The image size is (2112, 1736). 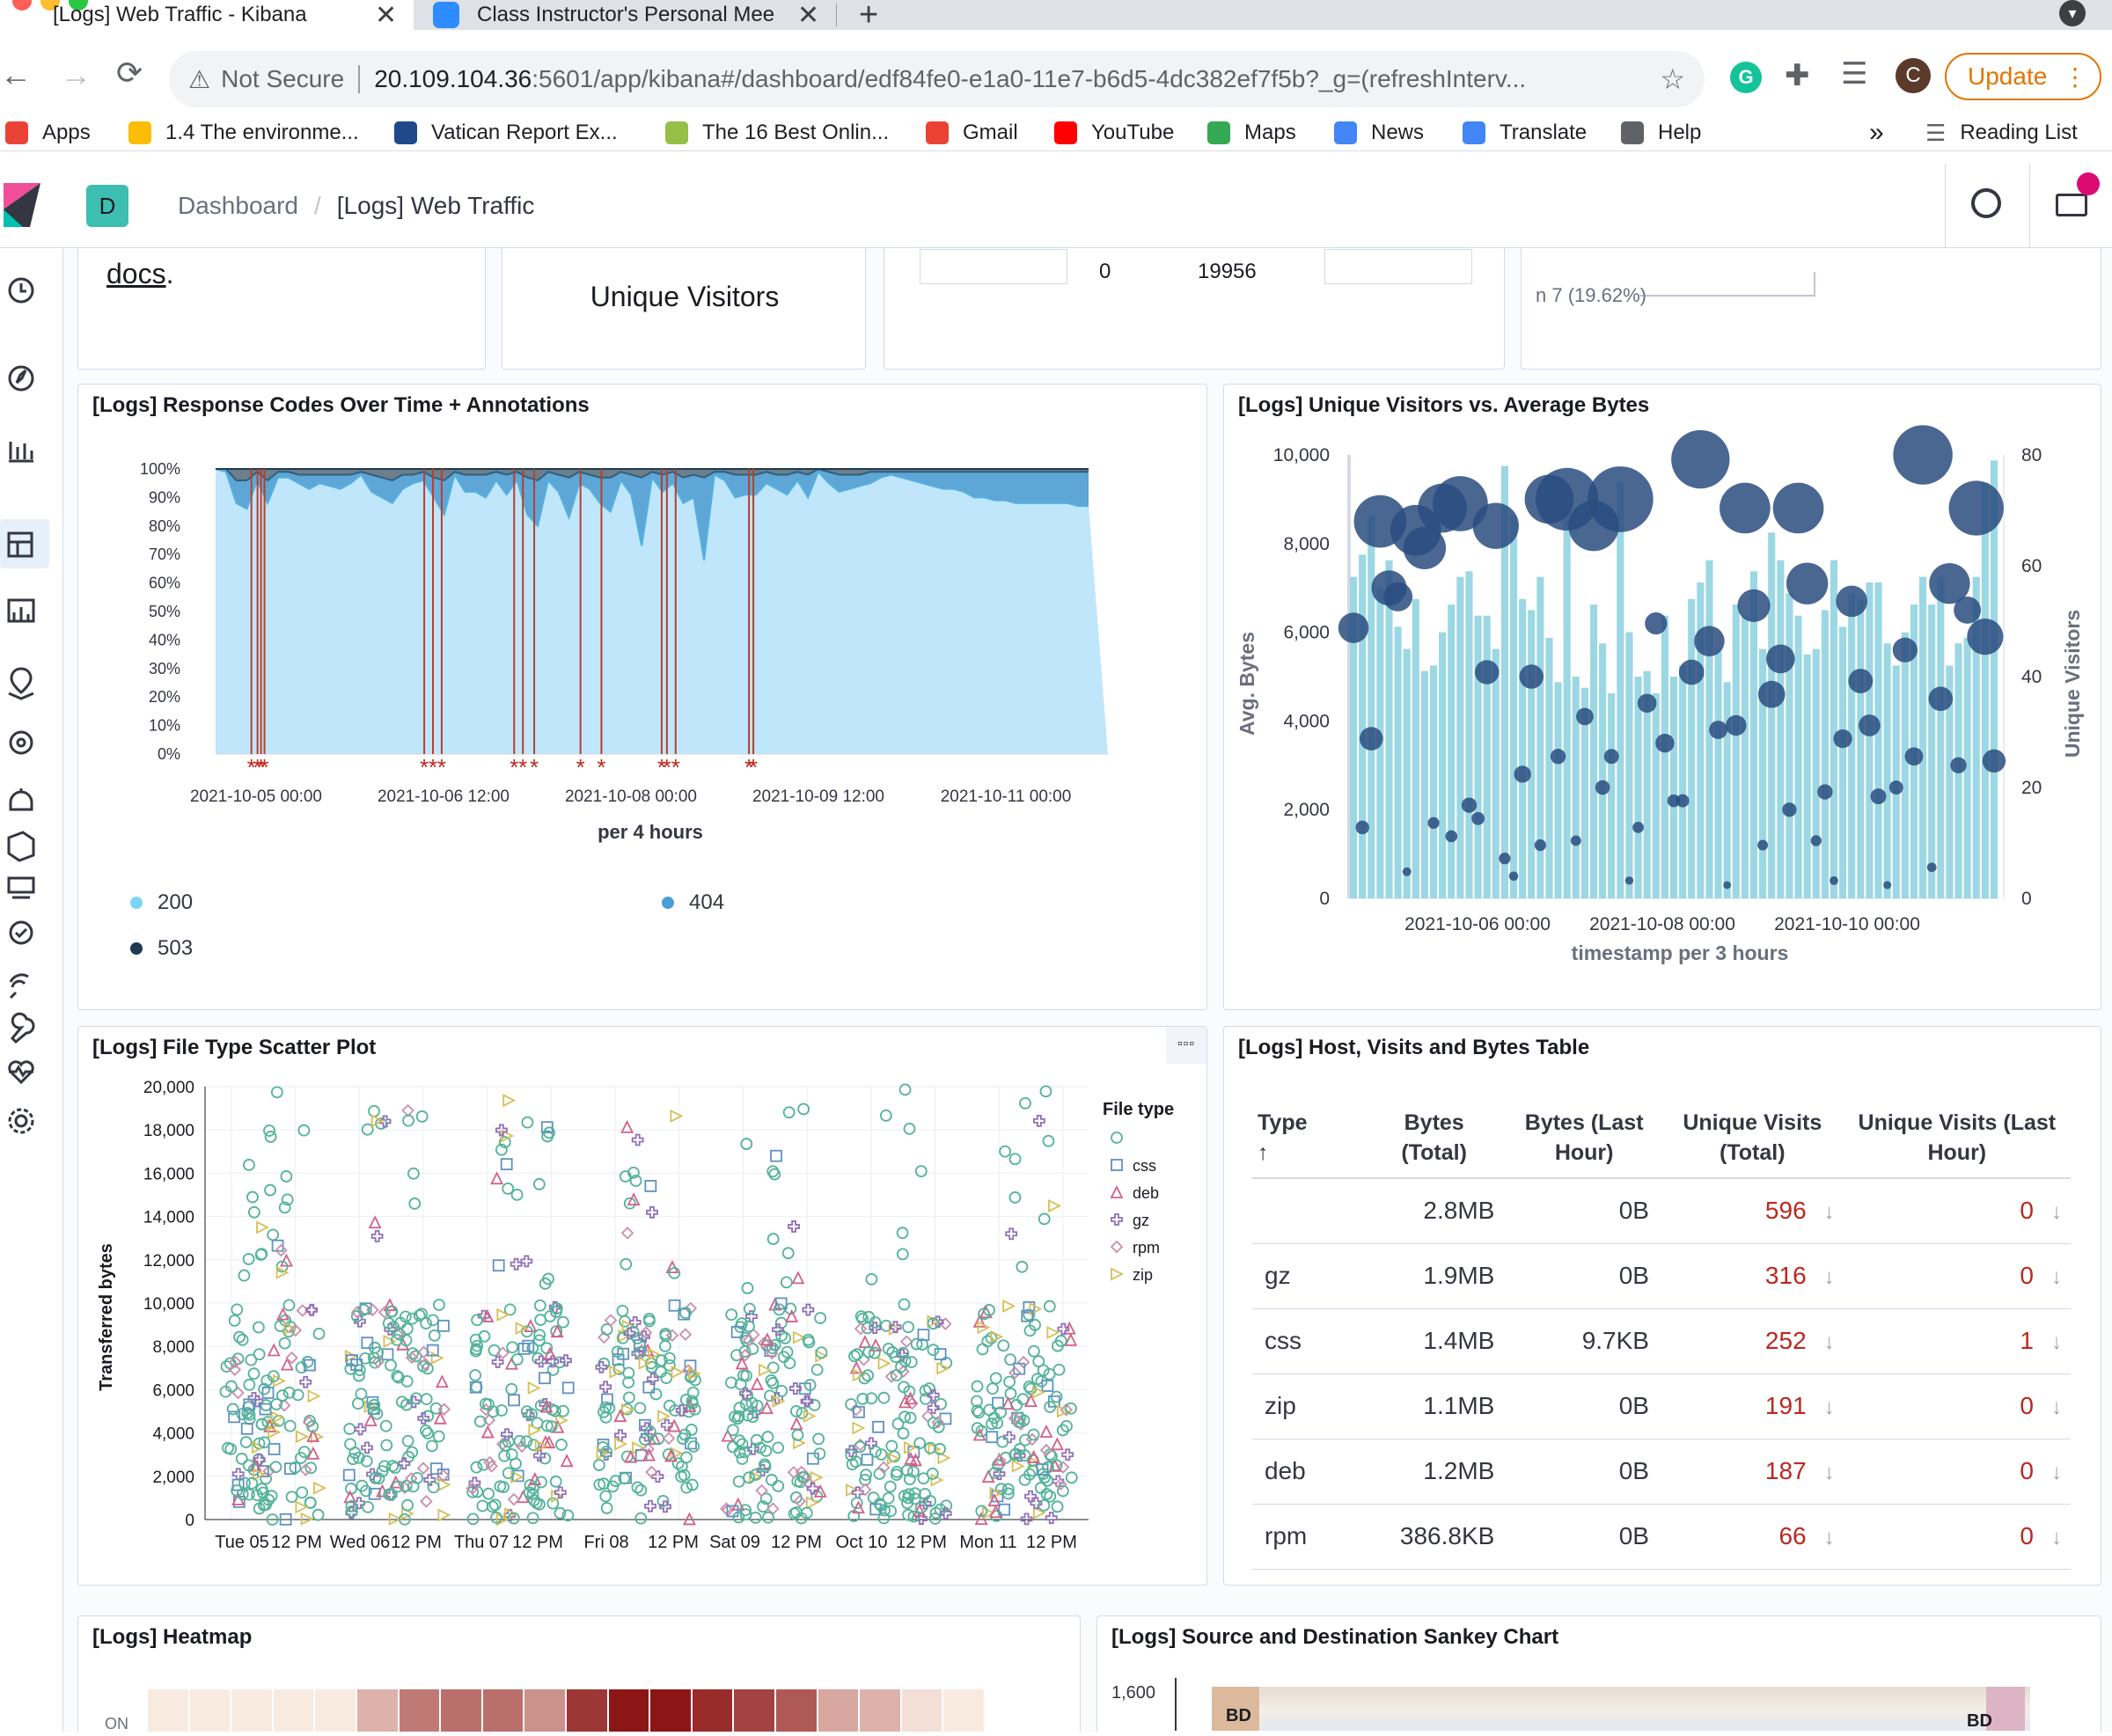 I want to click on siem-icon, so click(x=19, y=986).